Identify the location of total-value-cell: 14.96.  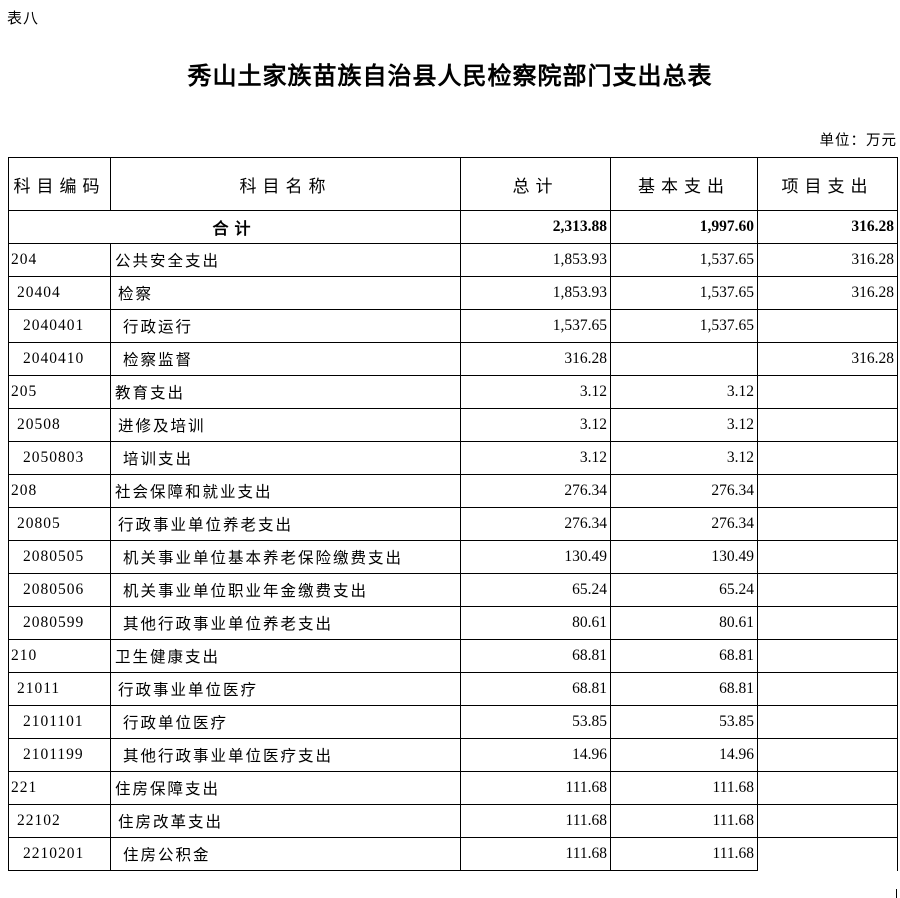
(535, 755).